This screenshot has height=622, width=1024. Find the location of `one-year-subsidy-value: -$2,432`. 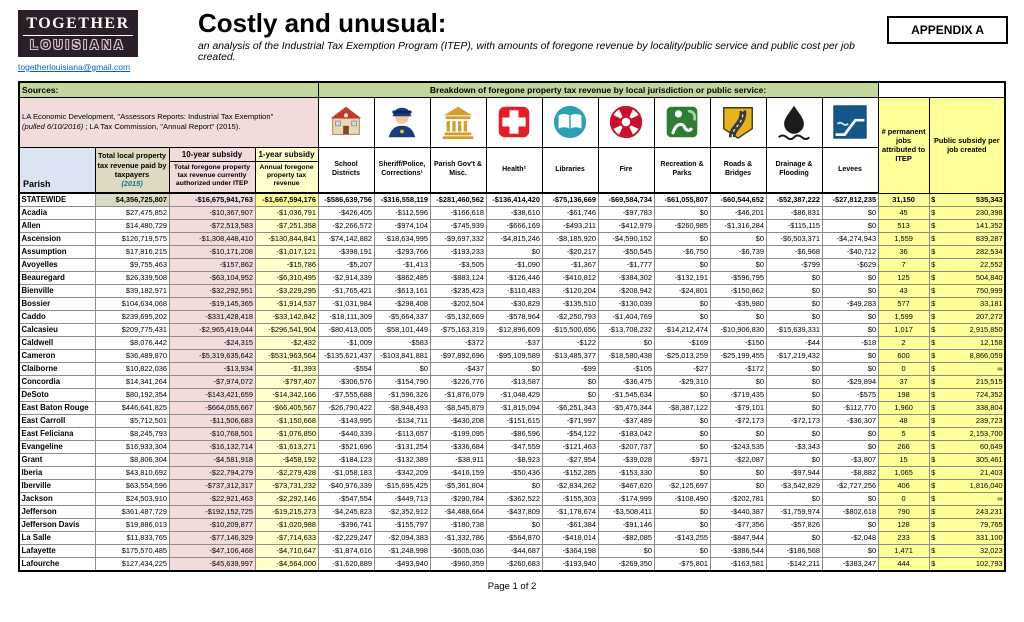

one-year-subsidy-value: -$2,432 is located at coordinates (286, 343).